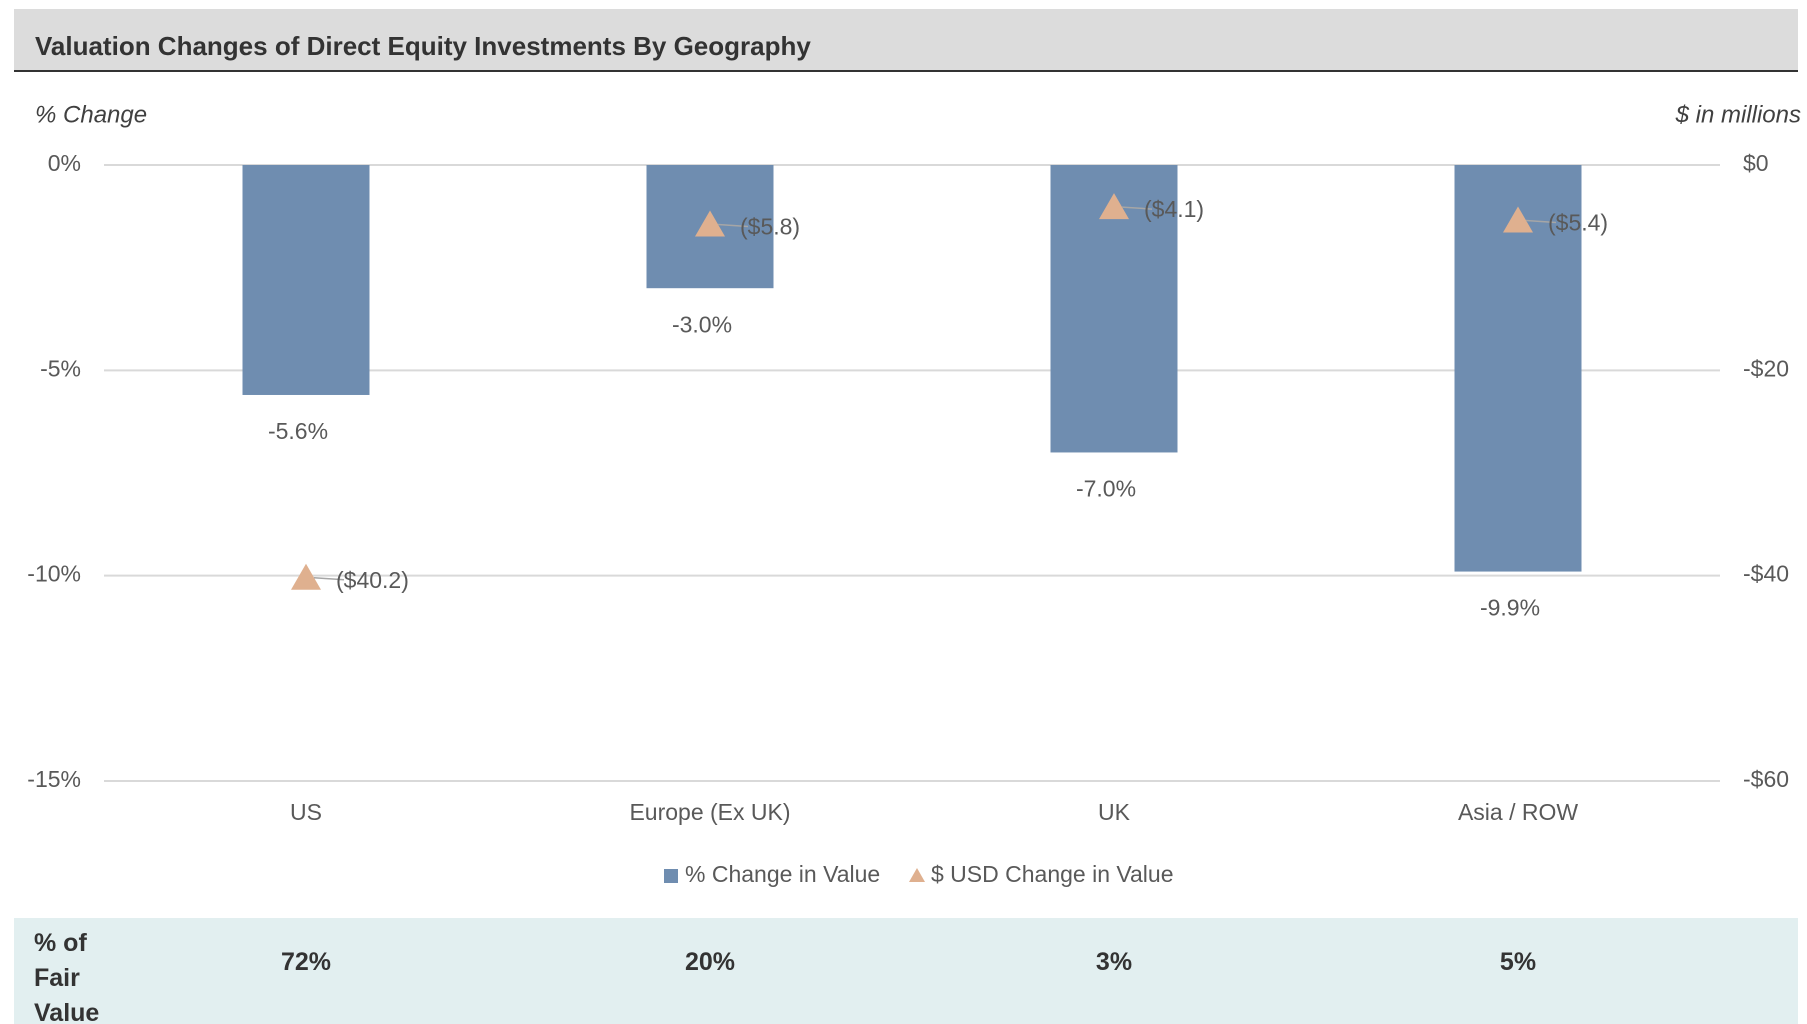 This screenshot has height=1024, width=1807. Describe the element at coordinates (1510, 608) in the screenshot. I see `data-label: -9.9%` at that location.